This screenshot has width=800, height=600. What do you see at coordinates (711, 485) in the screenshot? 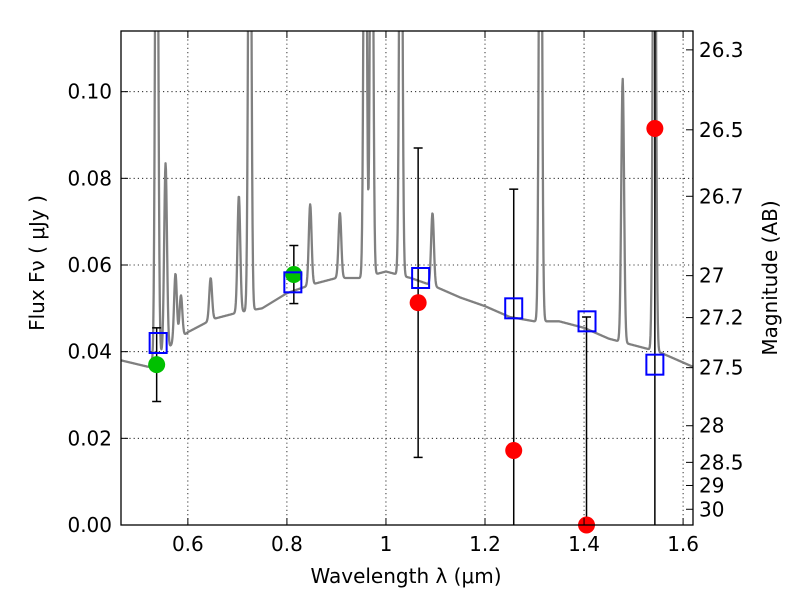
I see `mag-tick-label: 29` at bounding box center [711, 485].